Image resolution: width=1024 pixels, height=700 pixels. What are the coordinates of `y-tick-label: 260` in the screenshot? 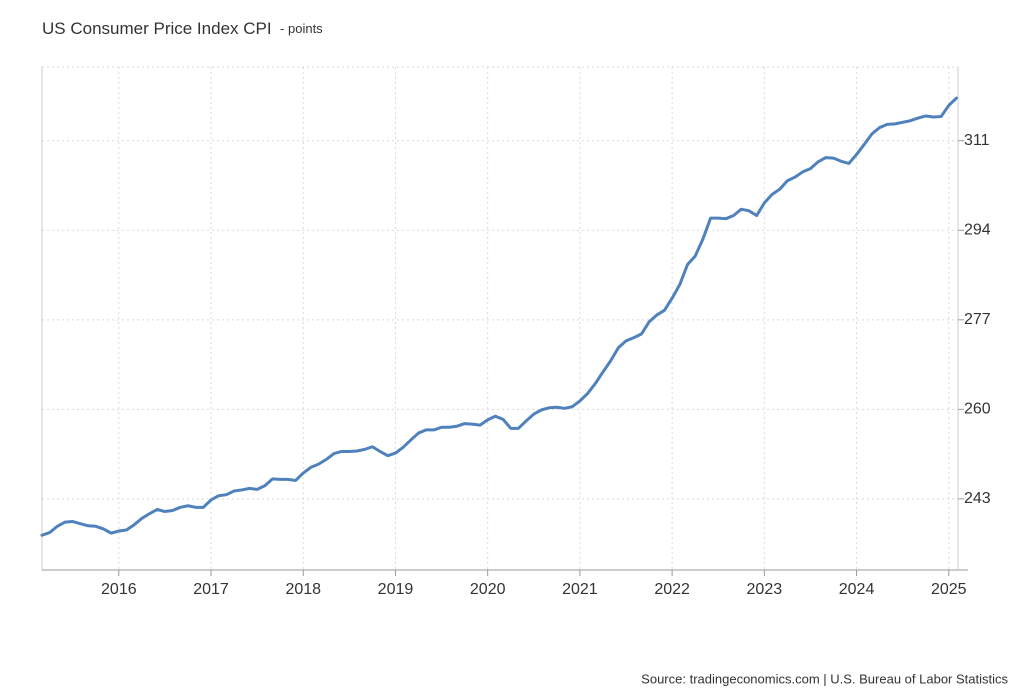 It's located at (977, 409).